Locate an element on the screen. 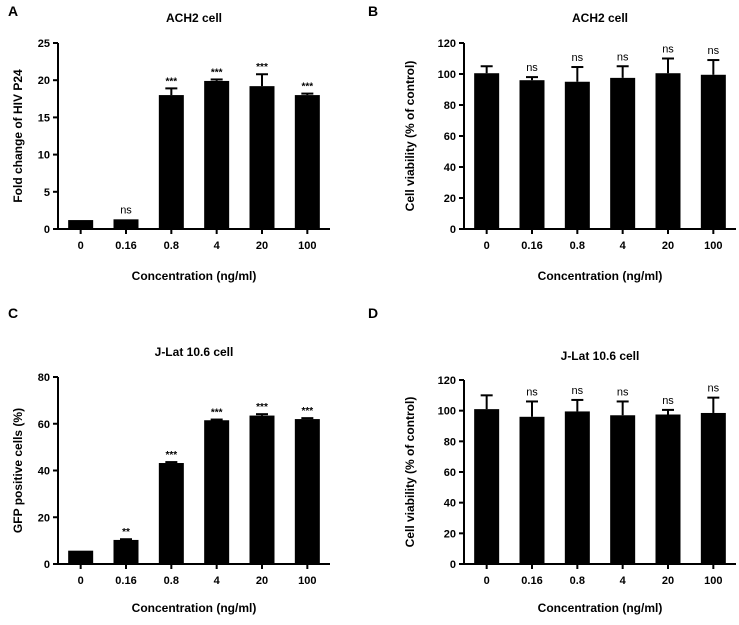 This screenshot has height=625, width=739. significance-label: ** is located at coordinates (126, 532).